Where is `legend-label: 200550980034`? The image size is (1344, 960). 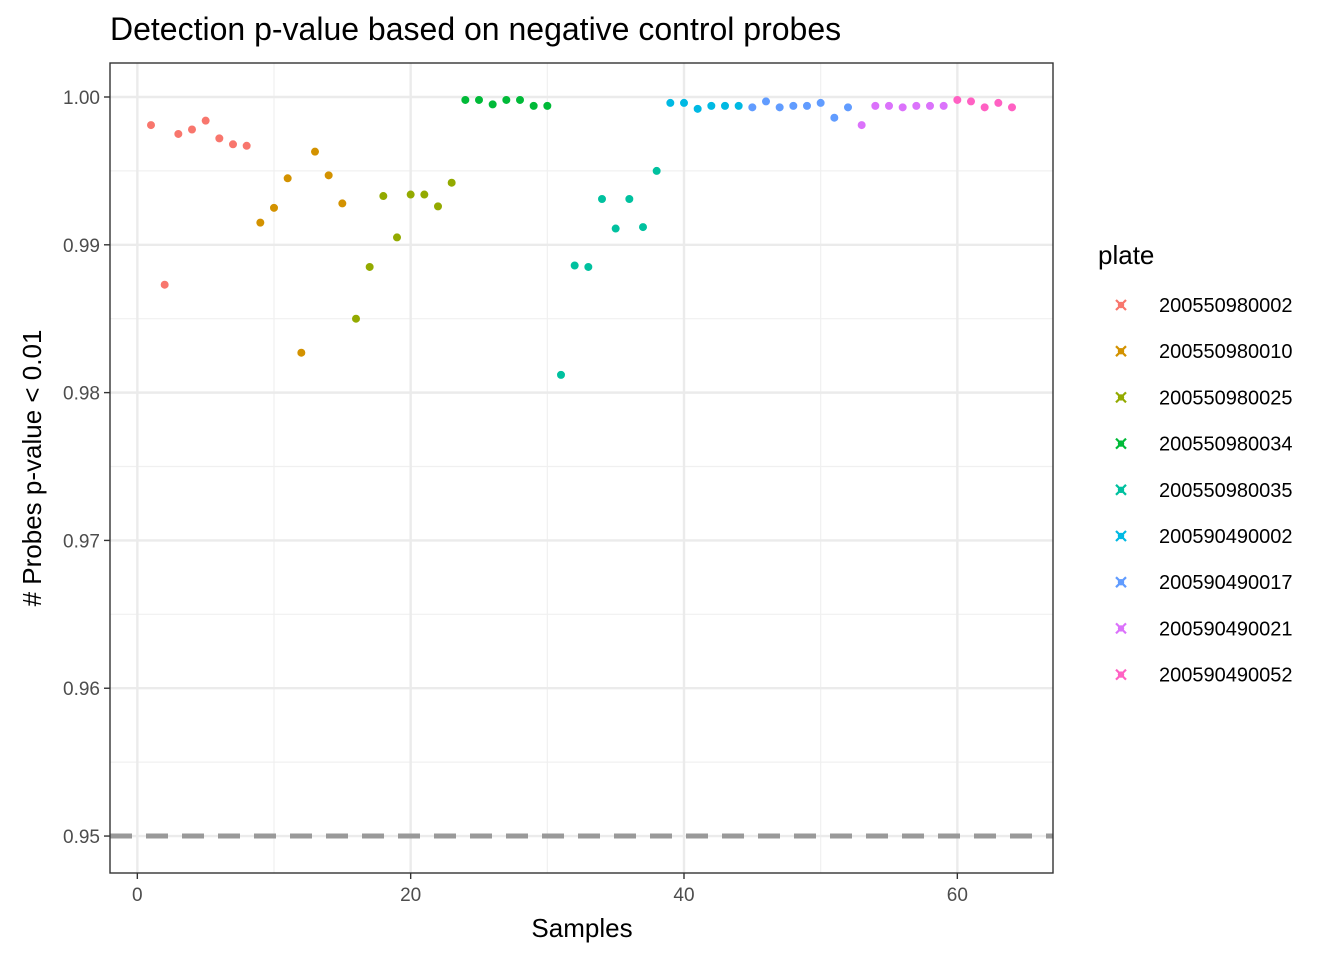 legend-label: 200550980034 is located at coordinates (1225, 445).